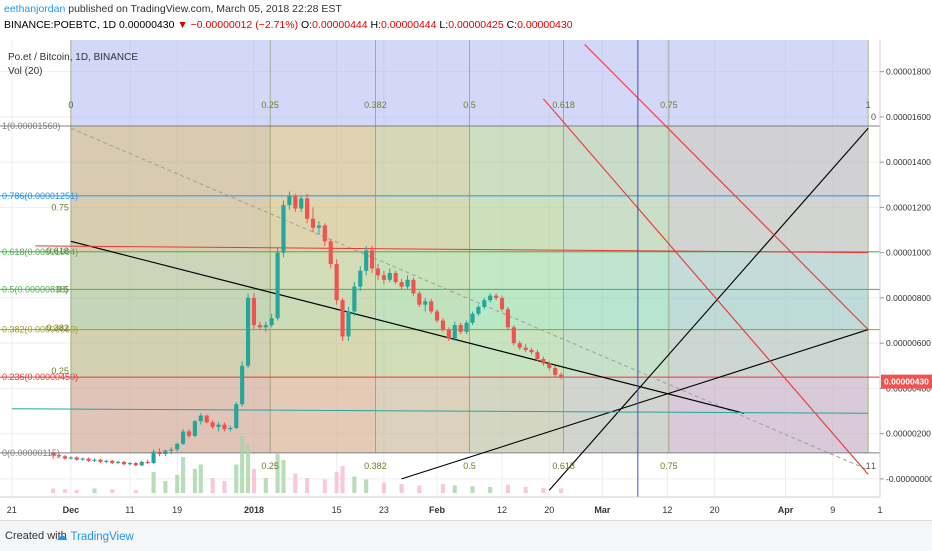 The image size is (932, 551). Describe the element at coordinates (906, 268) in the screenshot. I see `price-axis-bg` at that location.